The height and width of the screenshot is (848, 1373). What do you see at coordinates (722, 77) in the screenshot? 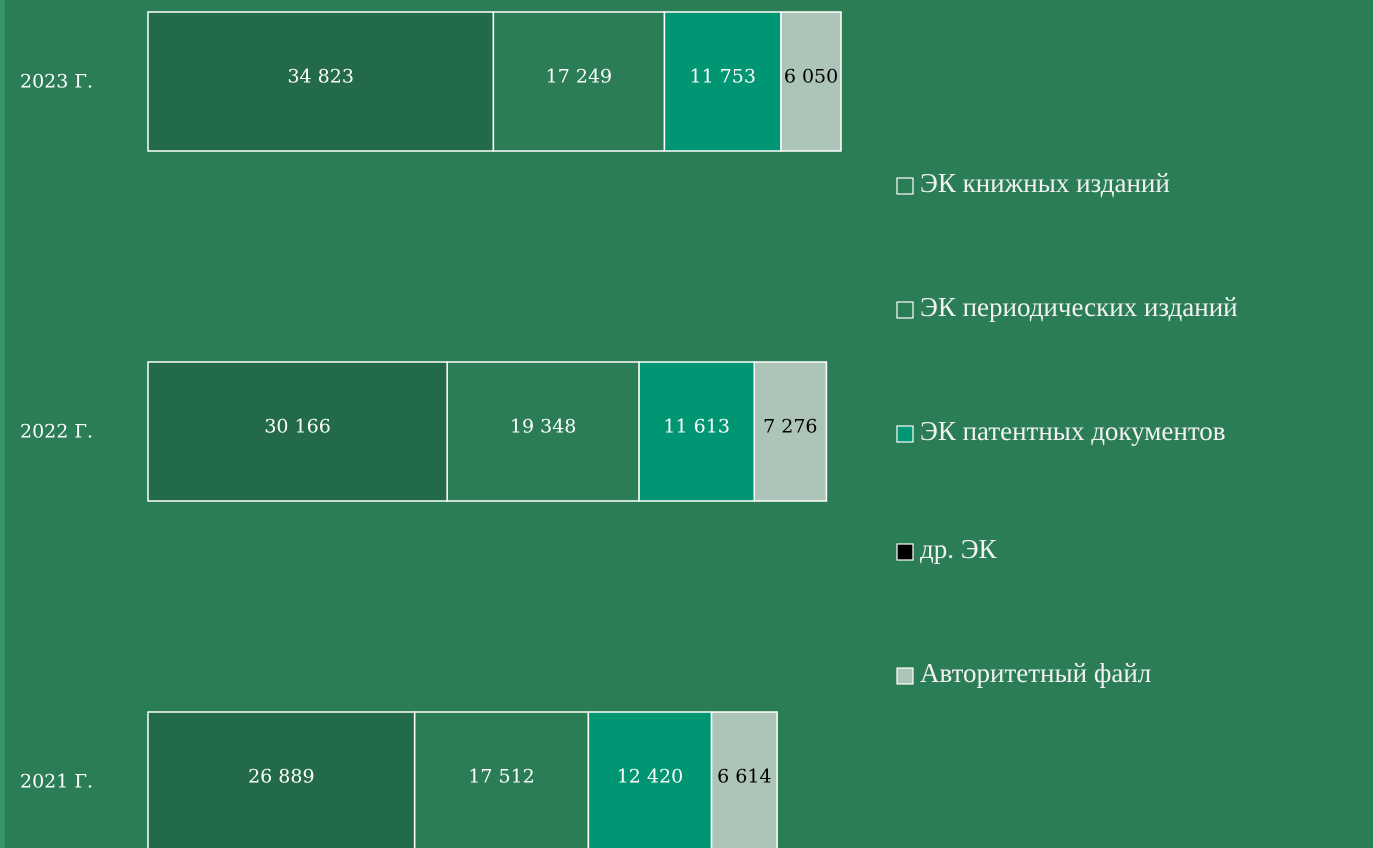
I see `value-label: 11 753` at bounding box center [722, 77].